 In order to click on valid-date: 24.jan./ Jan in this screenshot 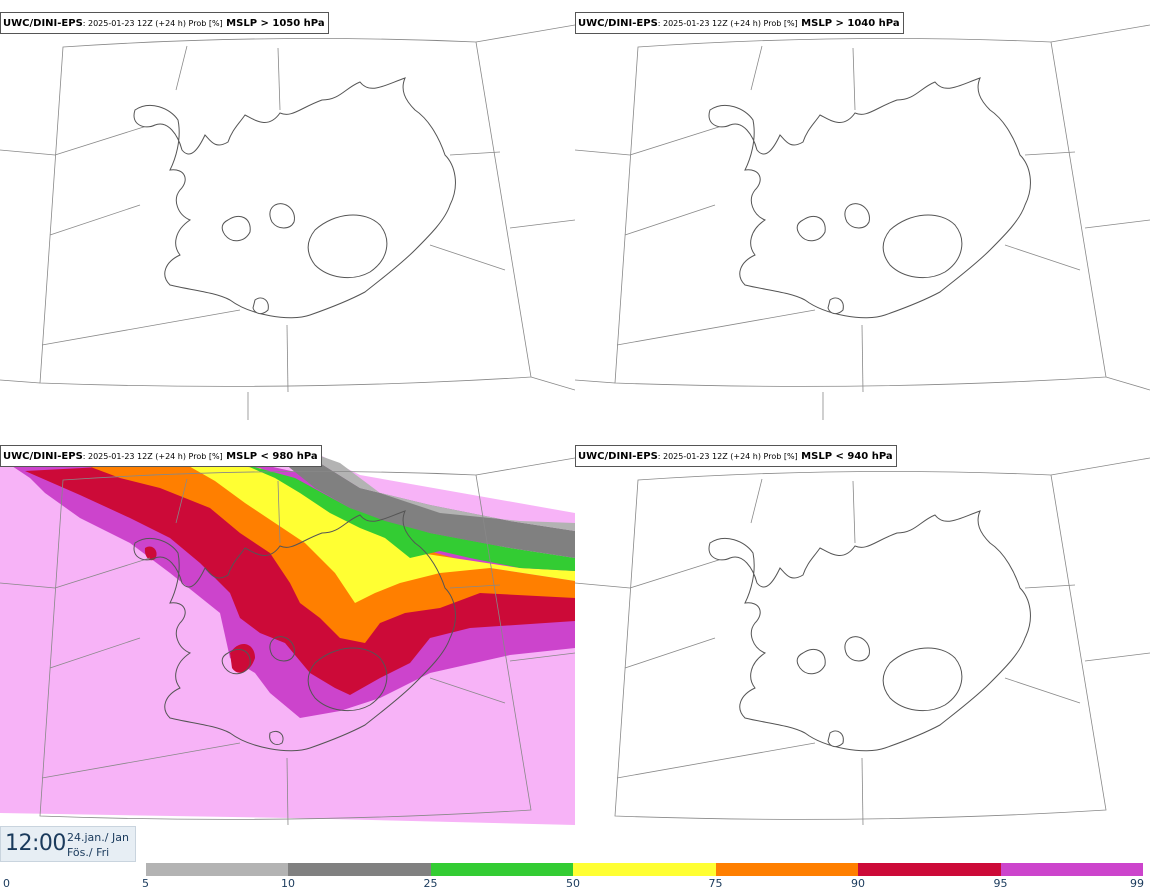, I will do `click(98, 837)`.